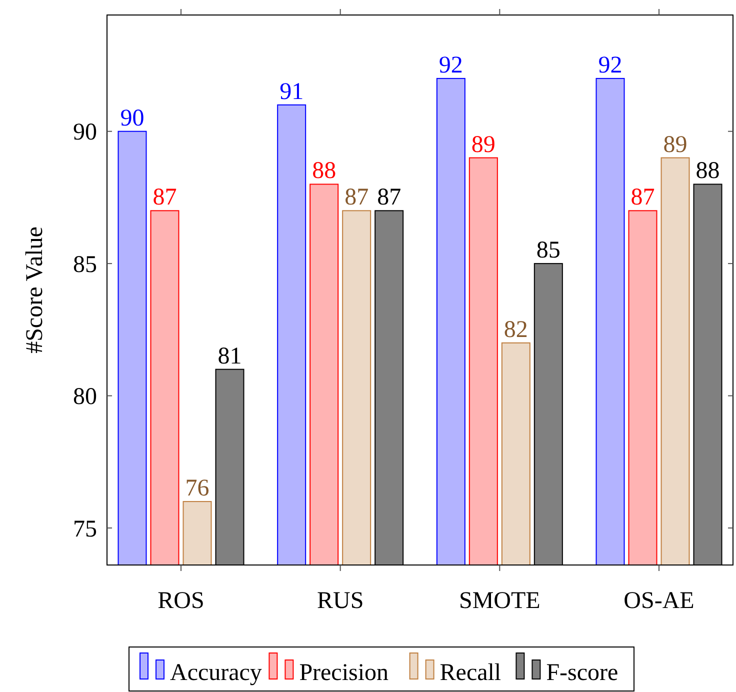 The image size is (736, 692). Describe the element at coordinates (85, 397) in the screenshot. I see `y-tick-label: 80` at that location.